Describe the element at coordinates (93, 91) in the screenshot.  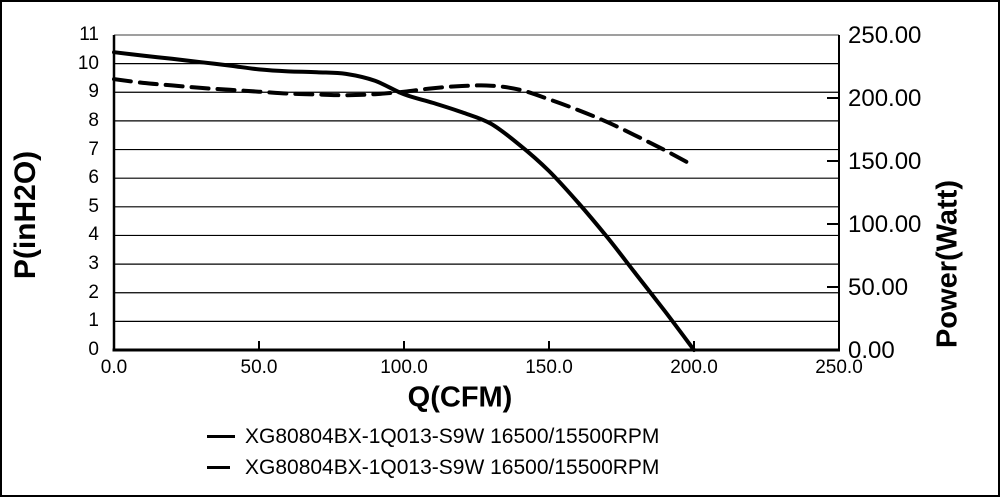
I see `y-left-tick-label: 9` at that location.